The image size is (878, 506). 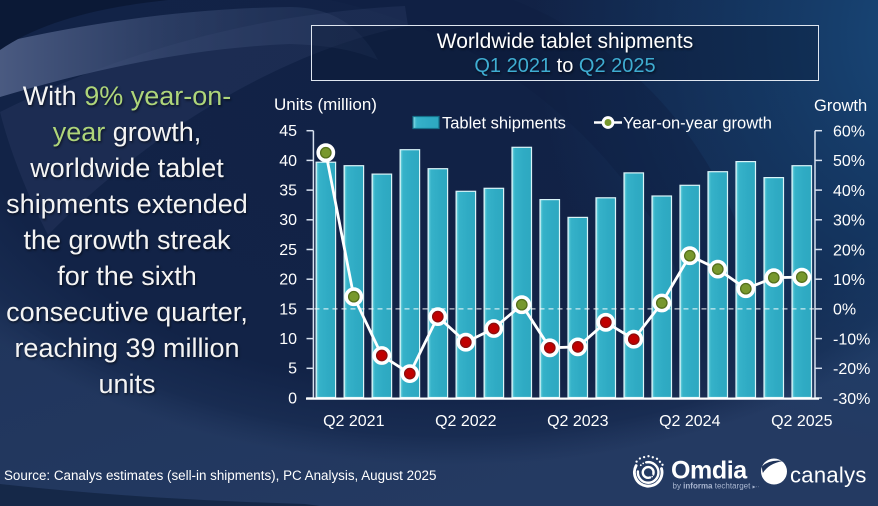 I want to click on svg-text: 20%, so click(x=849, y=250).